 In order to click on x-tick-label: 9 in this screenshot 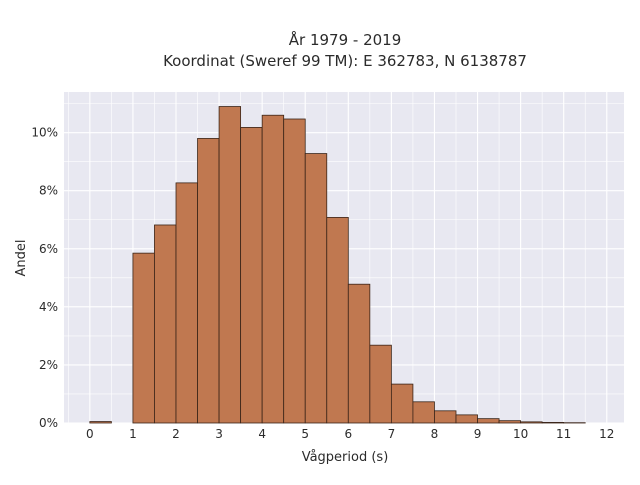, I will do `click(478, 434)`.